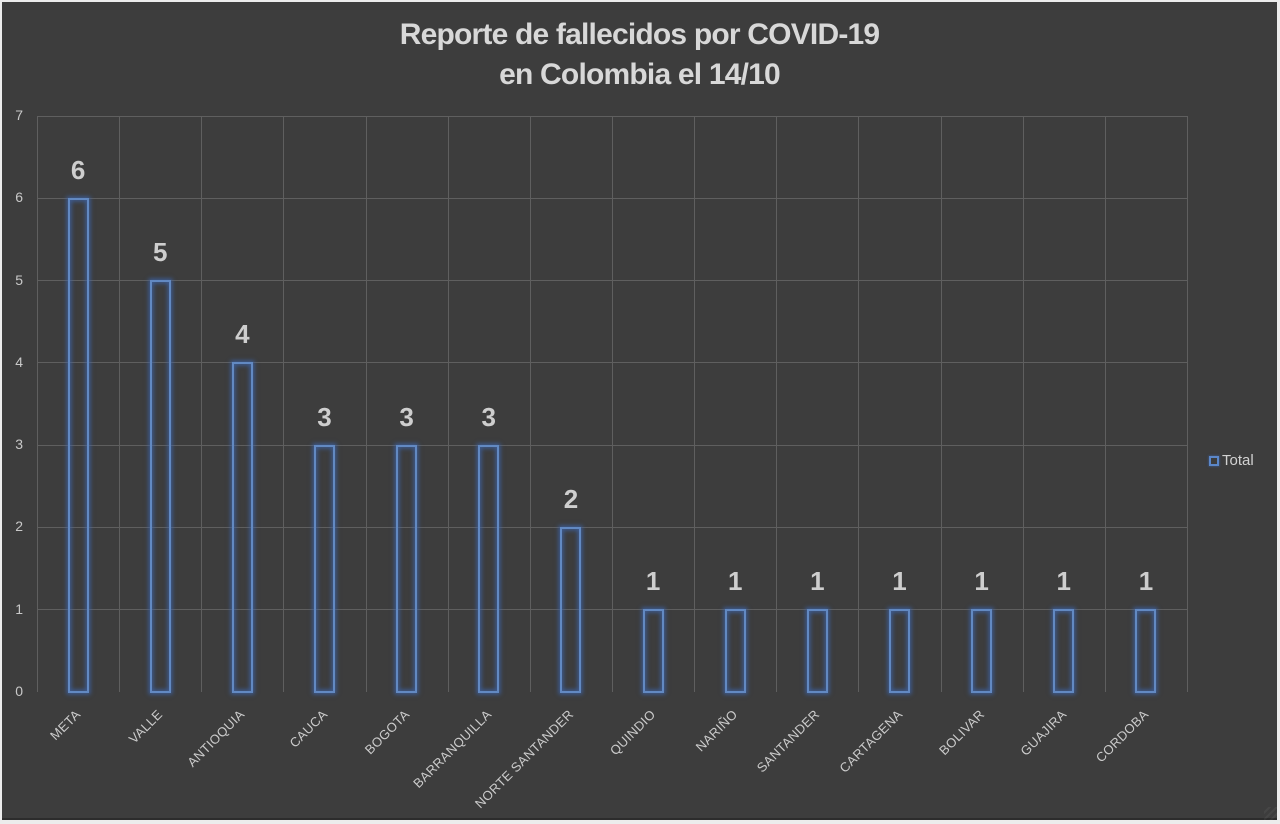 This screenshot has width=1280, height=824. Describe the element at coordinates (324, 569) in the screenshot. I see `bar-cauca` at that location.